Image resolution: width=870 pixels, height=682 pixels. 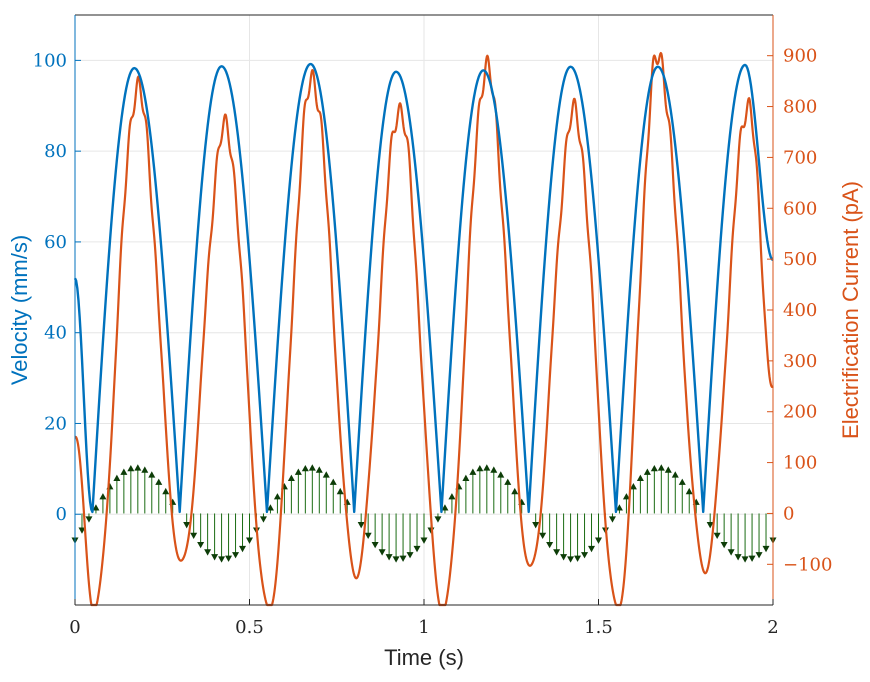 I want to click on y-right-tick-label: 200, so click(x=800, y=412).